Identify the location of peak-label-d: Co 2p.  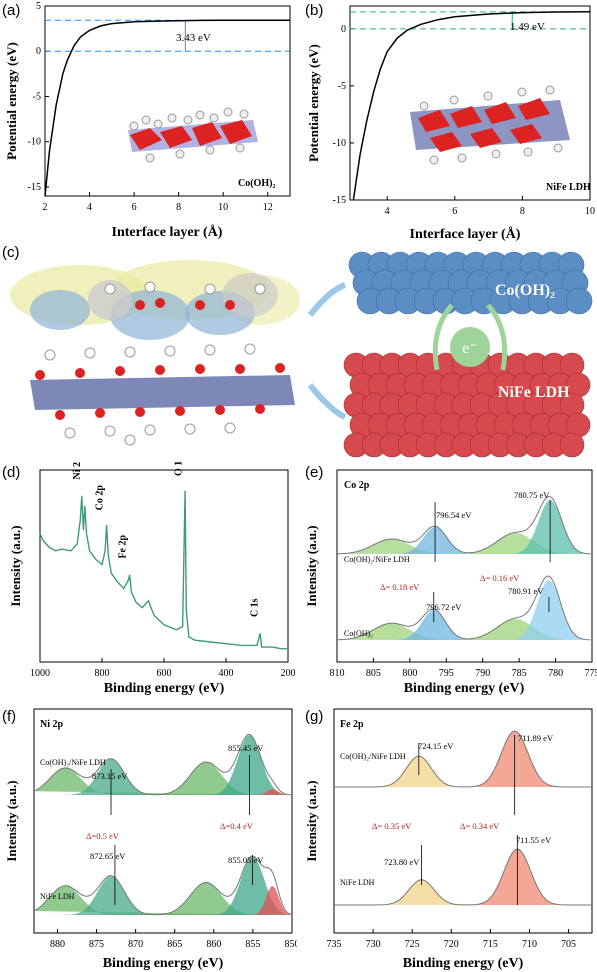
(100, 498).